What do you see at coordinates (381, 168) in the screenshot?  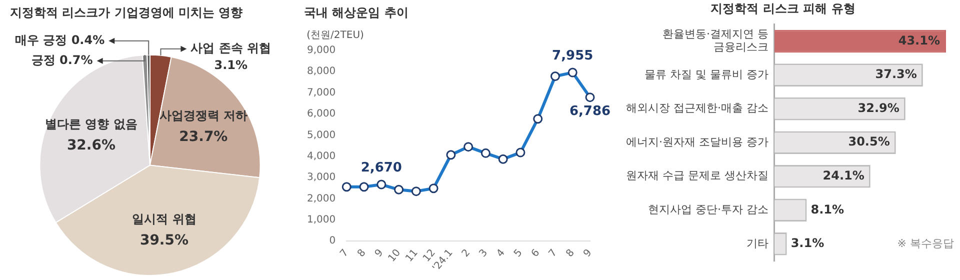 I see `text: 2,670` at bounding box center [381, 168].